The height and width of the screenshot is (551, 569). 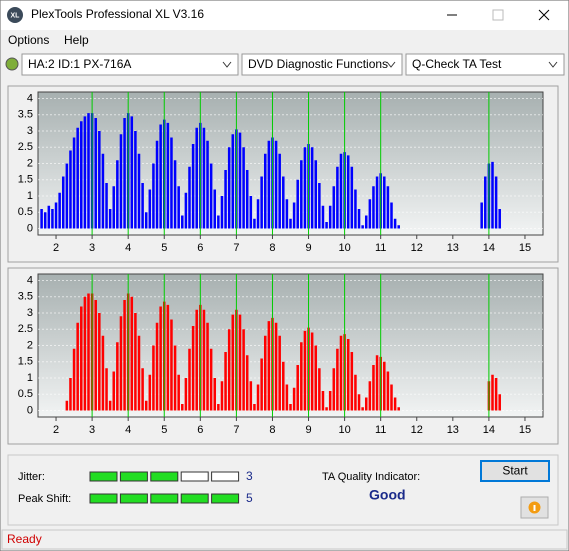 I want to click on y-tick-label: 2, so click(x=30, y=163).